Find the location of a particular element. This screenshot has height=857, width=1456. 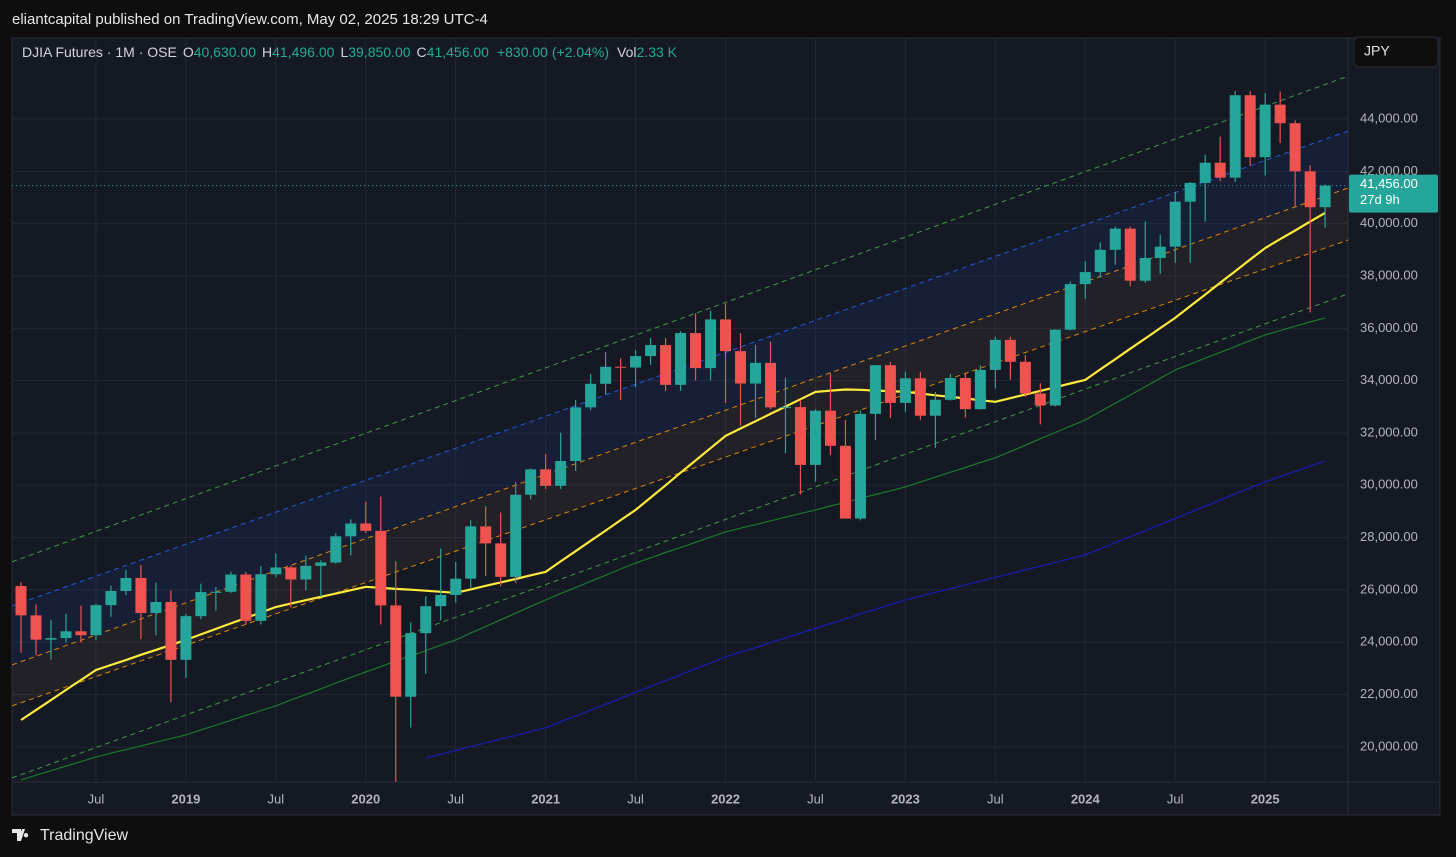

y-tick-label: 32,000.00 is located at coordinates (1389, 431).